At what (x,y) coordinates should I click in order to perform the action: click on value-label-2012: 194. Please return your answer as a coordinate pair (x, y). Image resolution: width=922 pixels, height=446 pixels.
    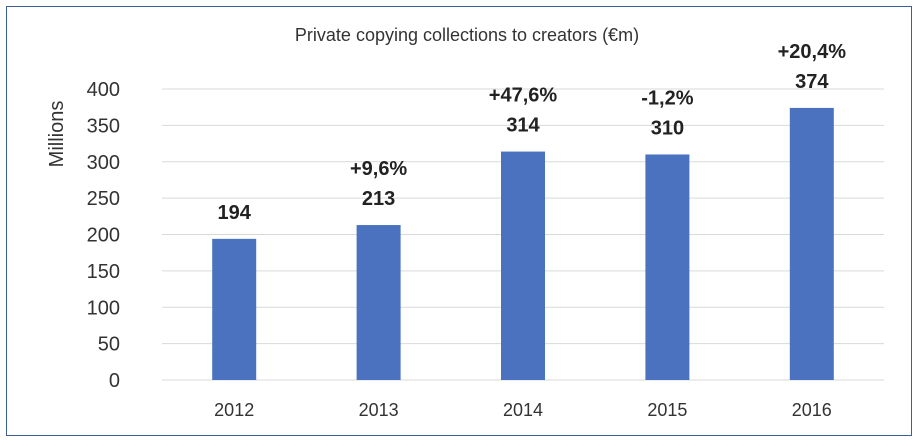
    Looking at the image, I should click on (235, 213).